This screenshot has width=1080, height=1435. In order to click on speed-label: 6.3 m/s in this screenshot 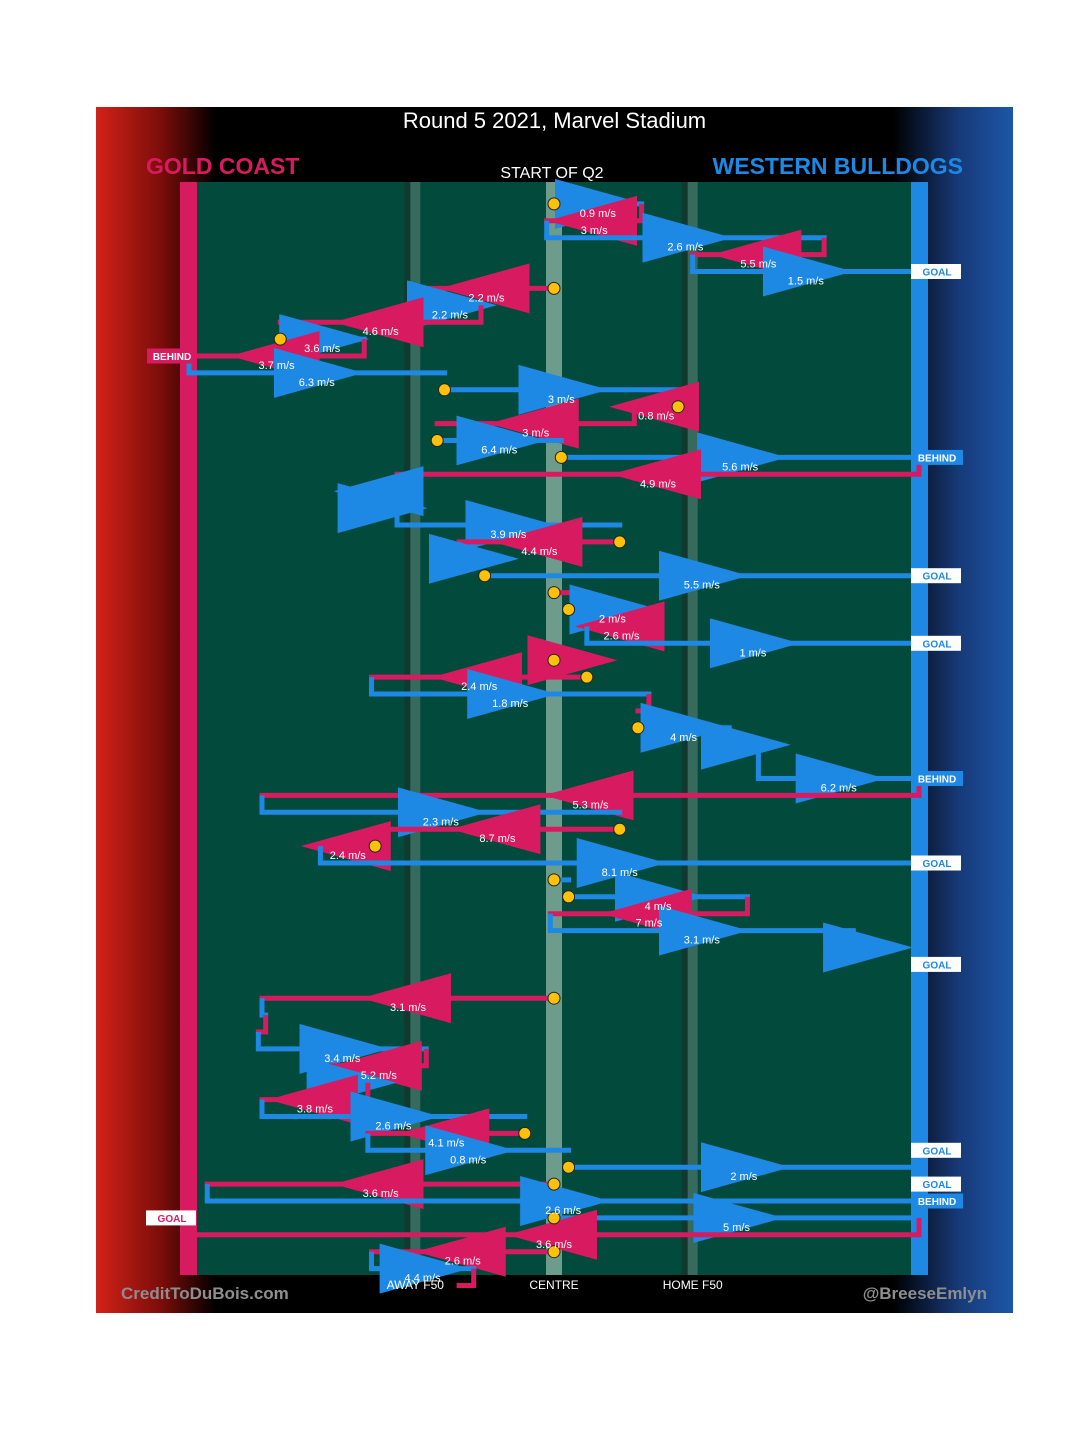, I will do `click(317, 383)`.